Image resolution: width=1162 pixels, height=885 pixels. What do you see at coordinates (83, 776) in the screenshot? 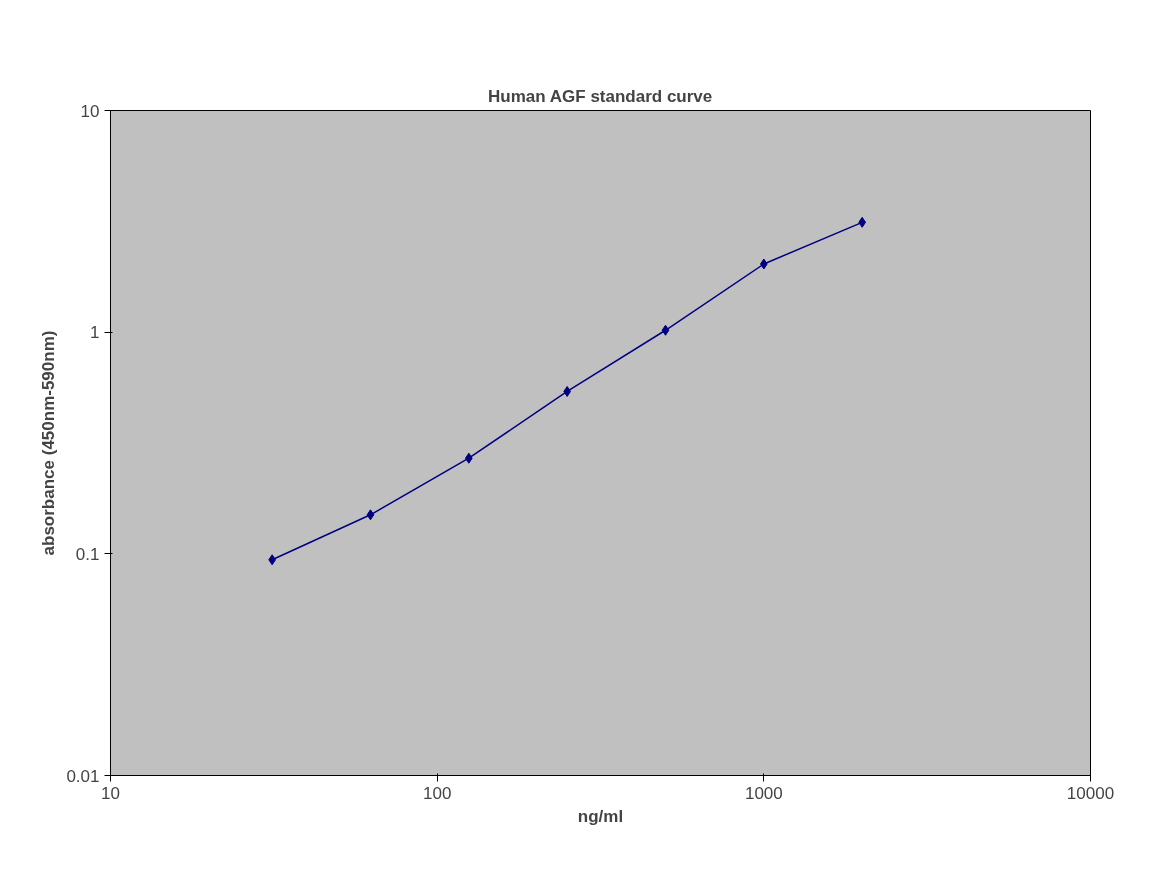
I see `y-tick-label: 0.01` at bounding box center [83, 776].